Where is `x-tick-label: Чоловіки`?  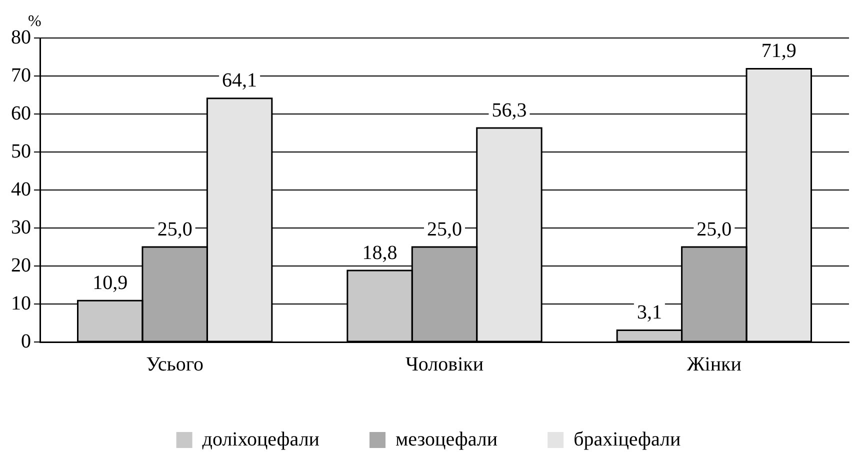 x-tick-label: Чоловіки is located at coordinates (444, 364).